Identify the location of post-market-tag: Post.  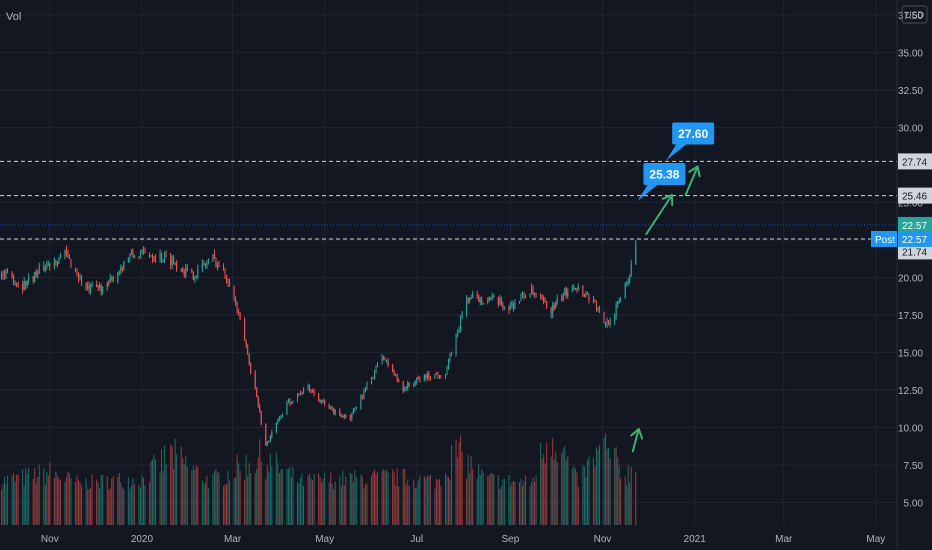
(885, 240).